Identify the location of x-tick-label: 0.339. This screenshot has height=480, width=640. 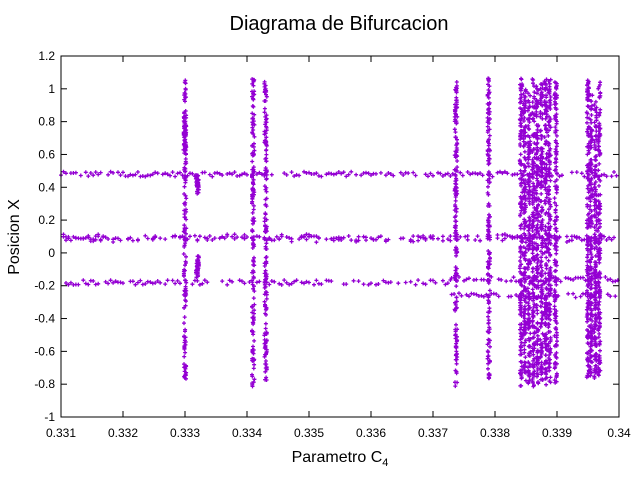
(557, 433).